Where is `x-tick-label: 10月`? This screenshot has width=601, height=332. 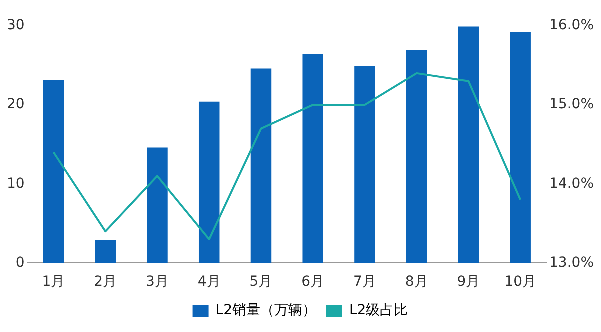
x-tick-label: 10月 is located at coordinates (520, 282).